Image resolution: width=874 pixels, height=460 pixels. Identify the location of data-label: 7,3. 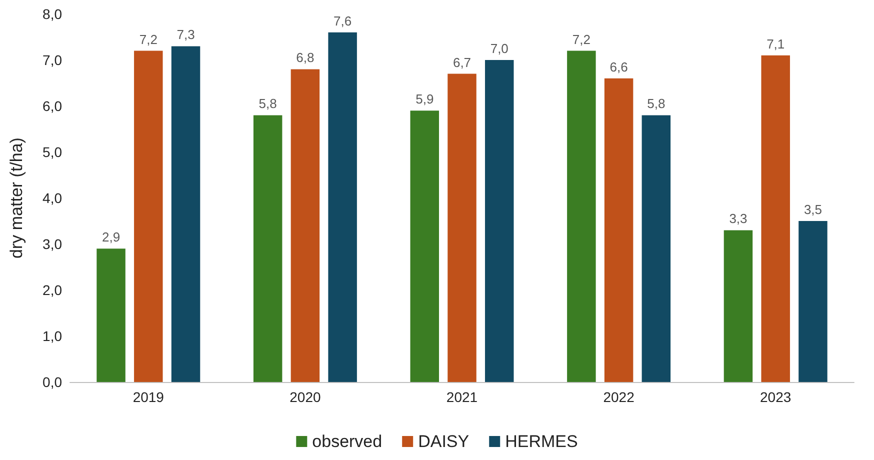
(185, 34).